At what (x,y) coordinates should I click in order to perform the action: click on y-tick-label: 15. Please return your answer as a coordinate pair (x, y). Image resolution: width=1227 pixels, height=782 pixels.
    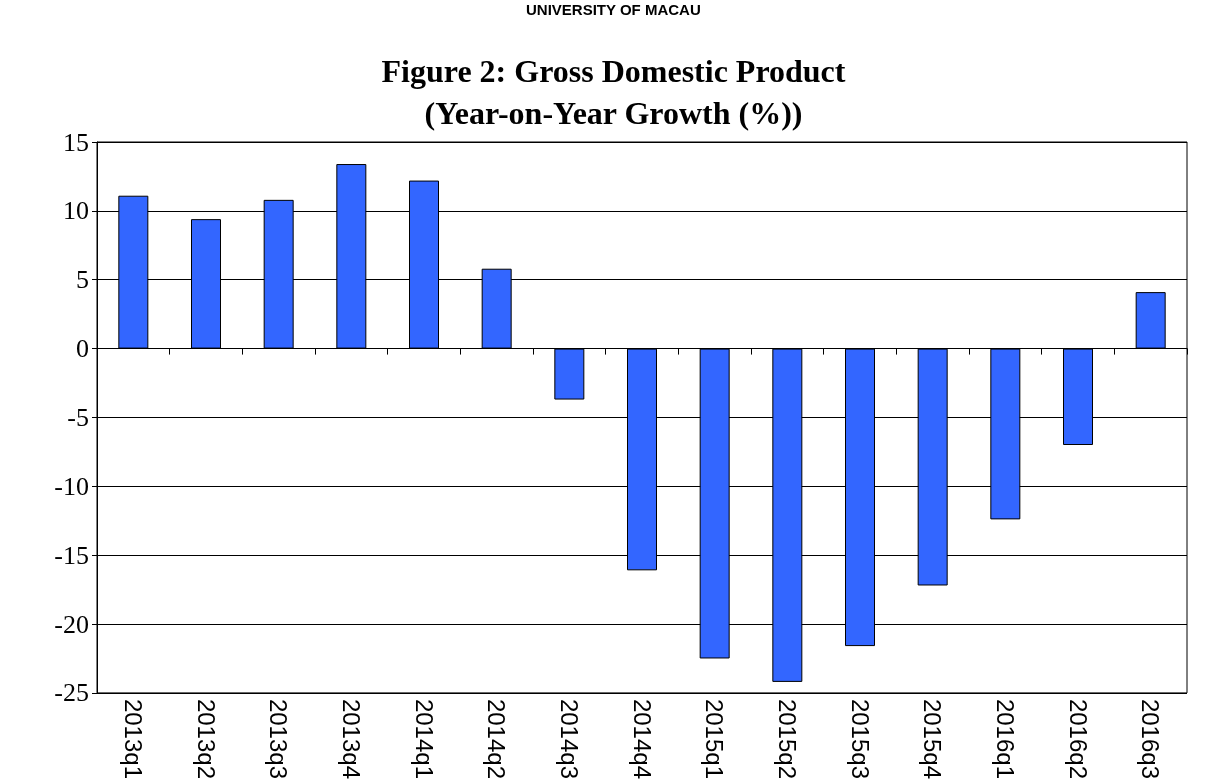
    Looking at the image, I should click on (76, 142).